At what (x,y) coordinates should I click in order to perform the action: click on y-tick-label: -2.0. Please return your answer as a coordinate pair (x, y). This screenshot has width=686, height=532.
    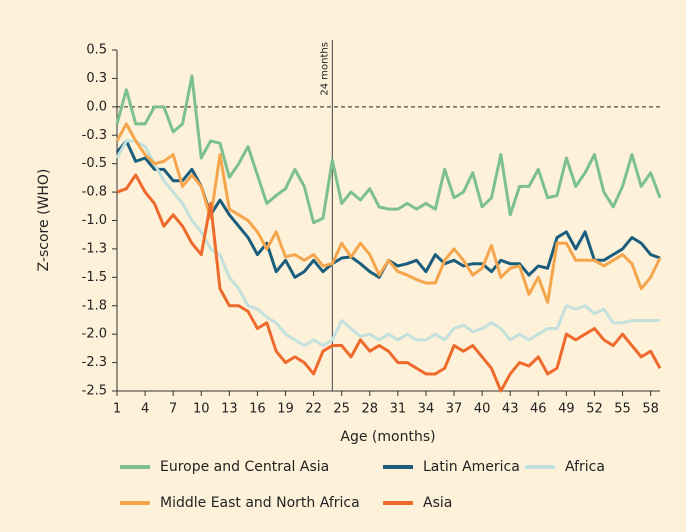
    Looking at the image, I should click on (94, 334).